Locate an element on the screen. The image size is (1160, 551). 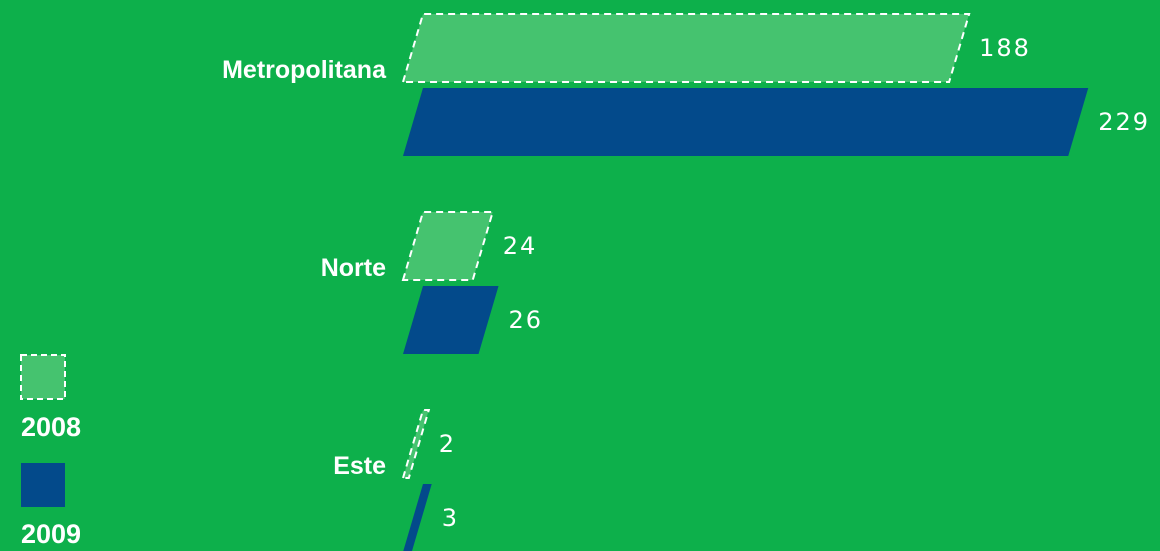
legend-swatch-2009 is located at coordinates (43, 485).